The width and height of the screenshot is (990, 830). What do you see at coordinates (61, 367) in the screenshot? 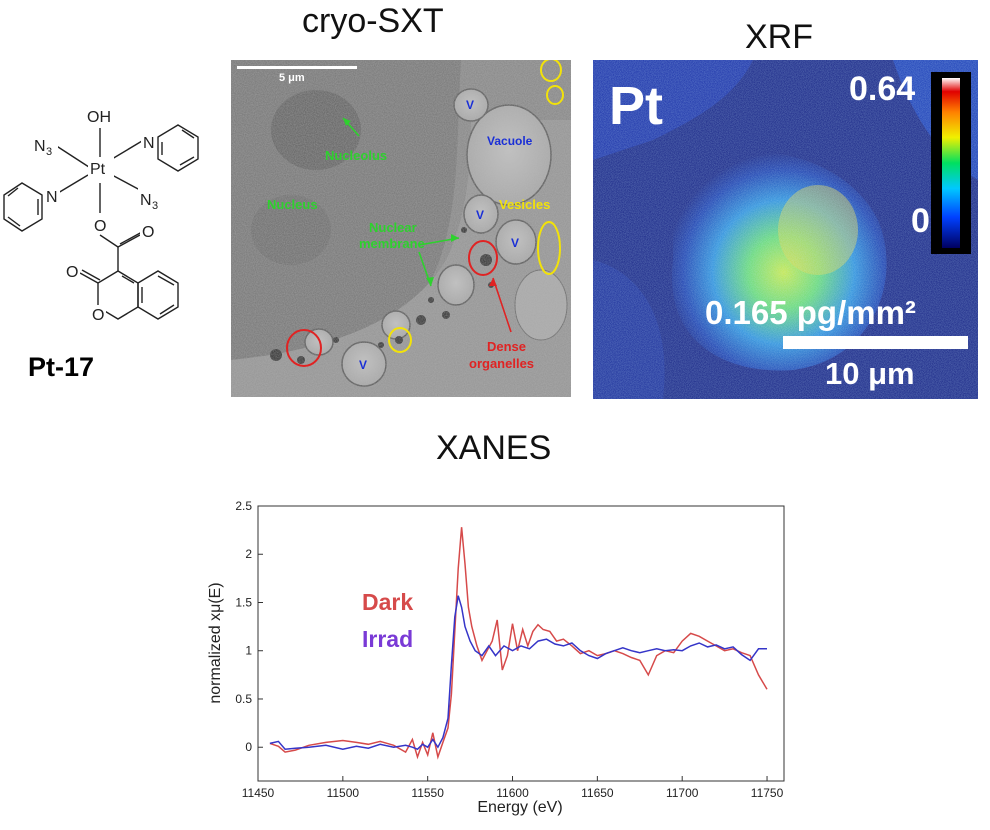
I see `compound-name: Pt-17` at bounding box center [61, 367].